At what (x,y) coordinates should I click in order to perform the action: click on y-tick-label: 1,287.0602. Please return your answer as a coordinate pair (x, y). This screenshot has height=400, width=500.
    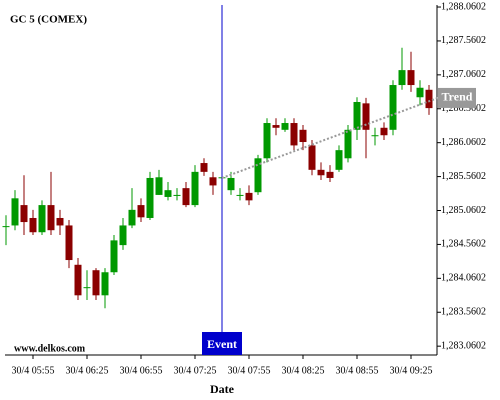
    Looking at the image, I should click on (463, 74).